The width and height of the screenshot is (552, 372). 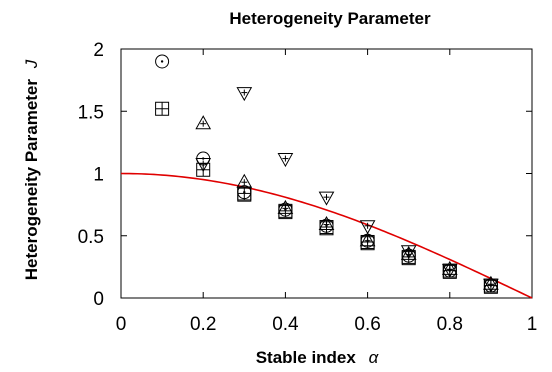 I want to click on x-tick-label: 0.4, so click(x=285, y=324).